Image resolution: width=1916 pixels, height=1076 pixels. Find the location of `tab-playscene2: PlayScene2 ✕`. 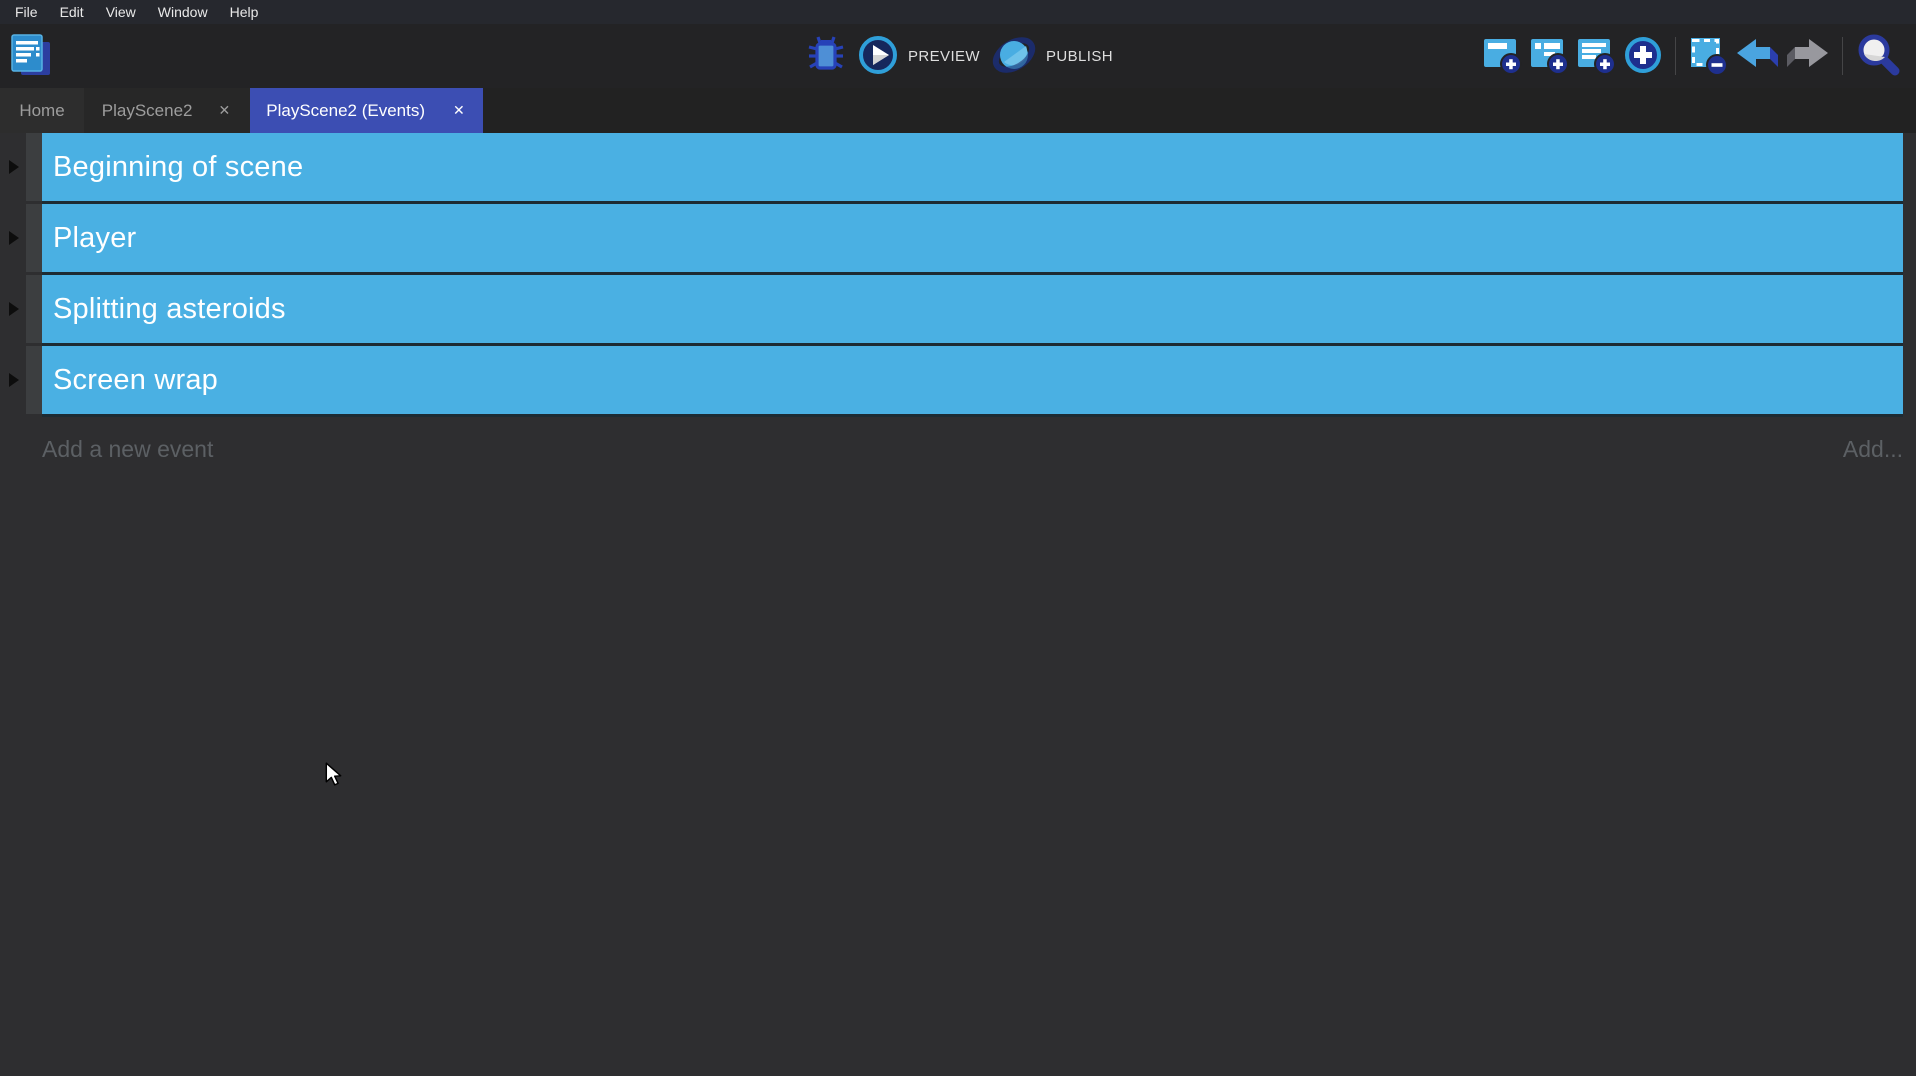

tab-playscene2: PlayScene2 ✕ is located at coordinates (167, 110).